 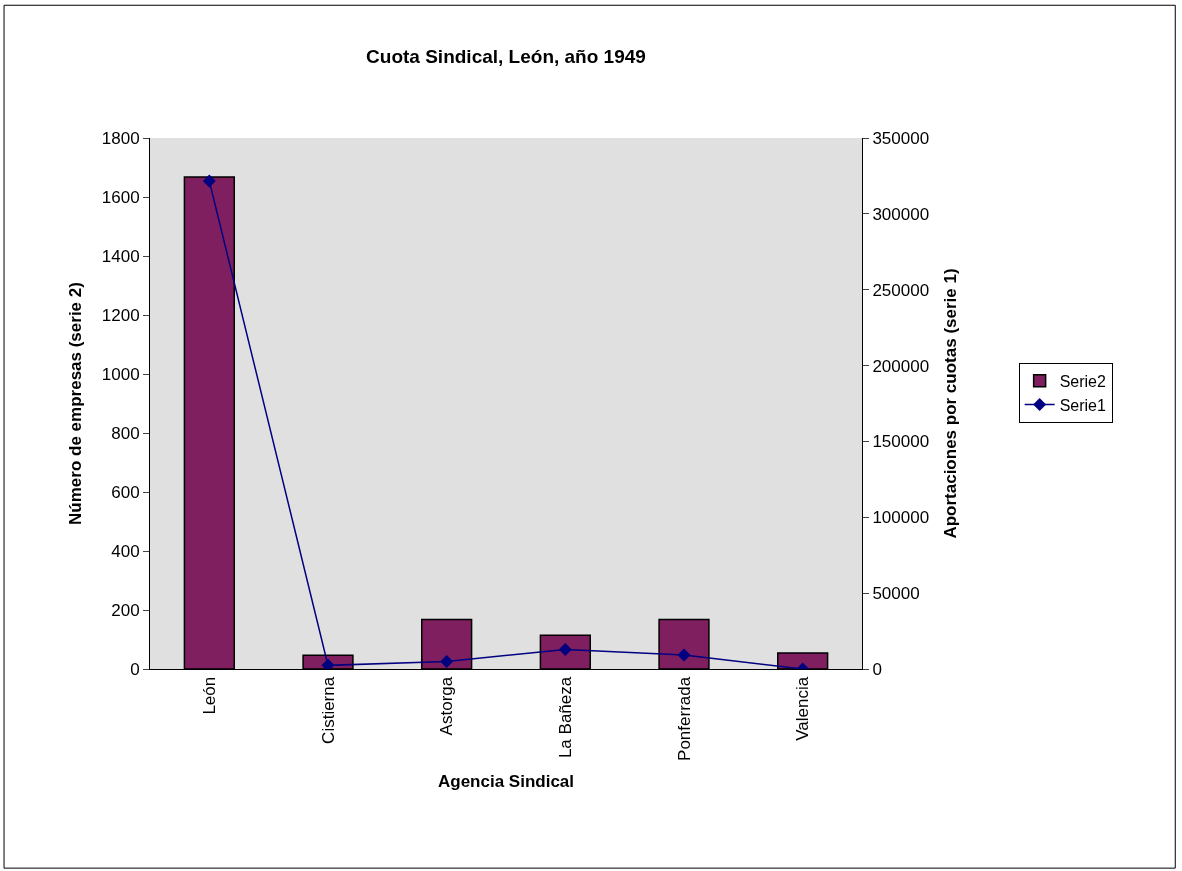 I want to click on y-tick-label: 1000, so click(x=120, y=374).